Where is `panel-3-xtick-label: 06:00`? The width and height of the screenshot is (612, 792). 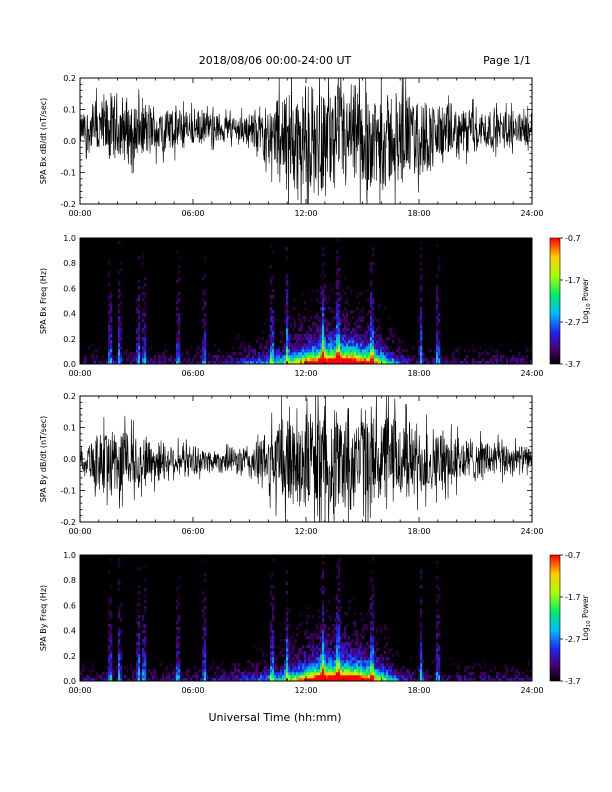 panel-3-xtick-label: 06:00 is located at coordinates (192, 531).